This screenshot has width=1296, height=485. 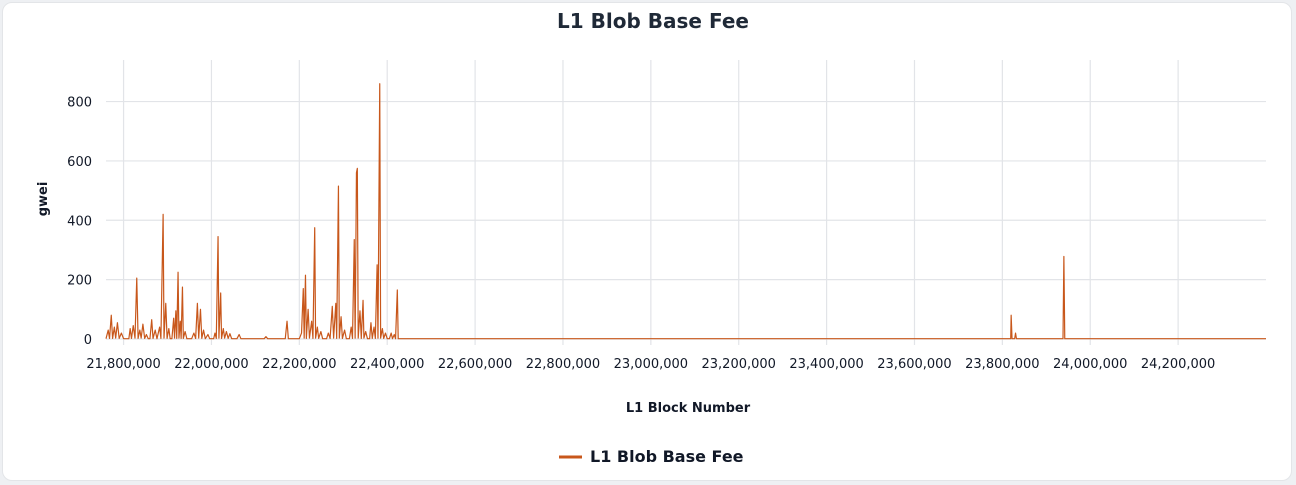 I want to click on y-tick-labels: 0 200 400 600 800, so click(x=79, y=222).